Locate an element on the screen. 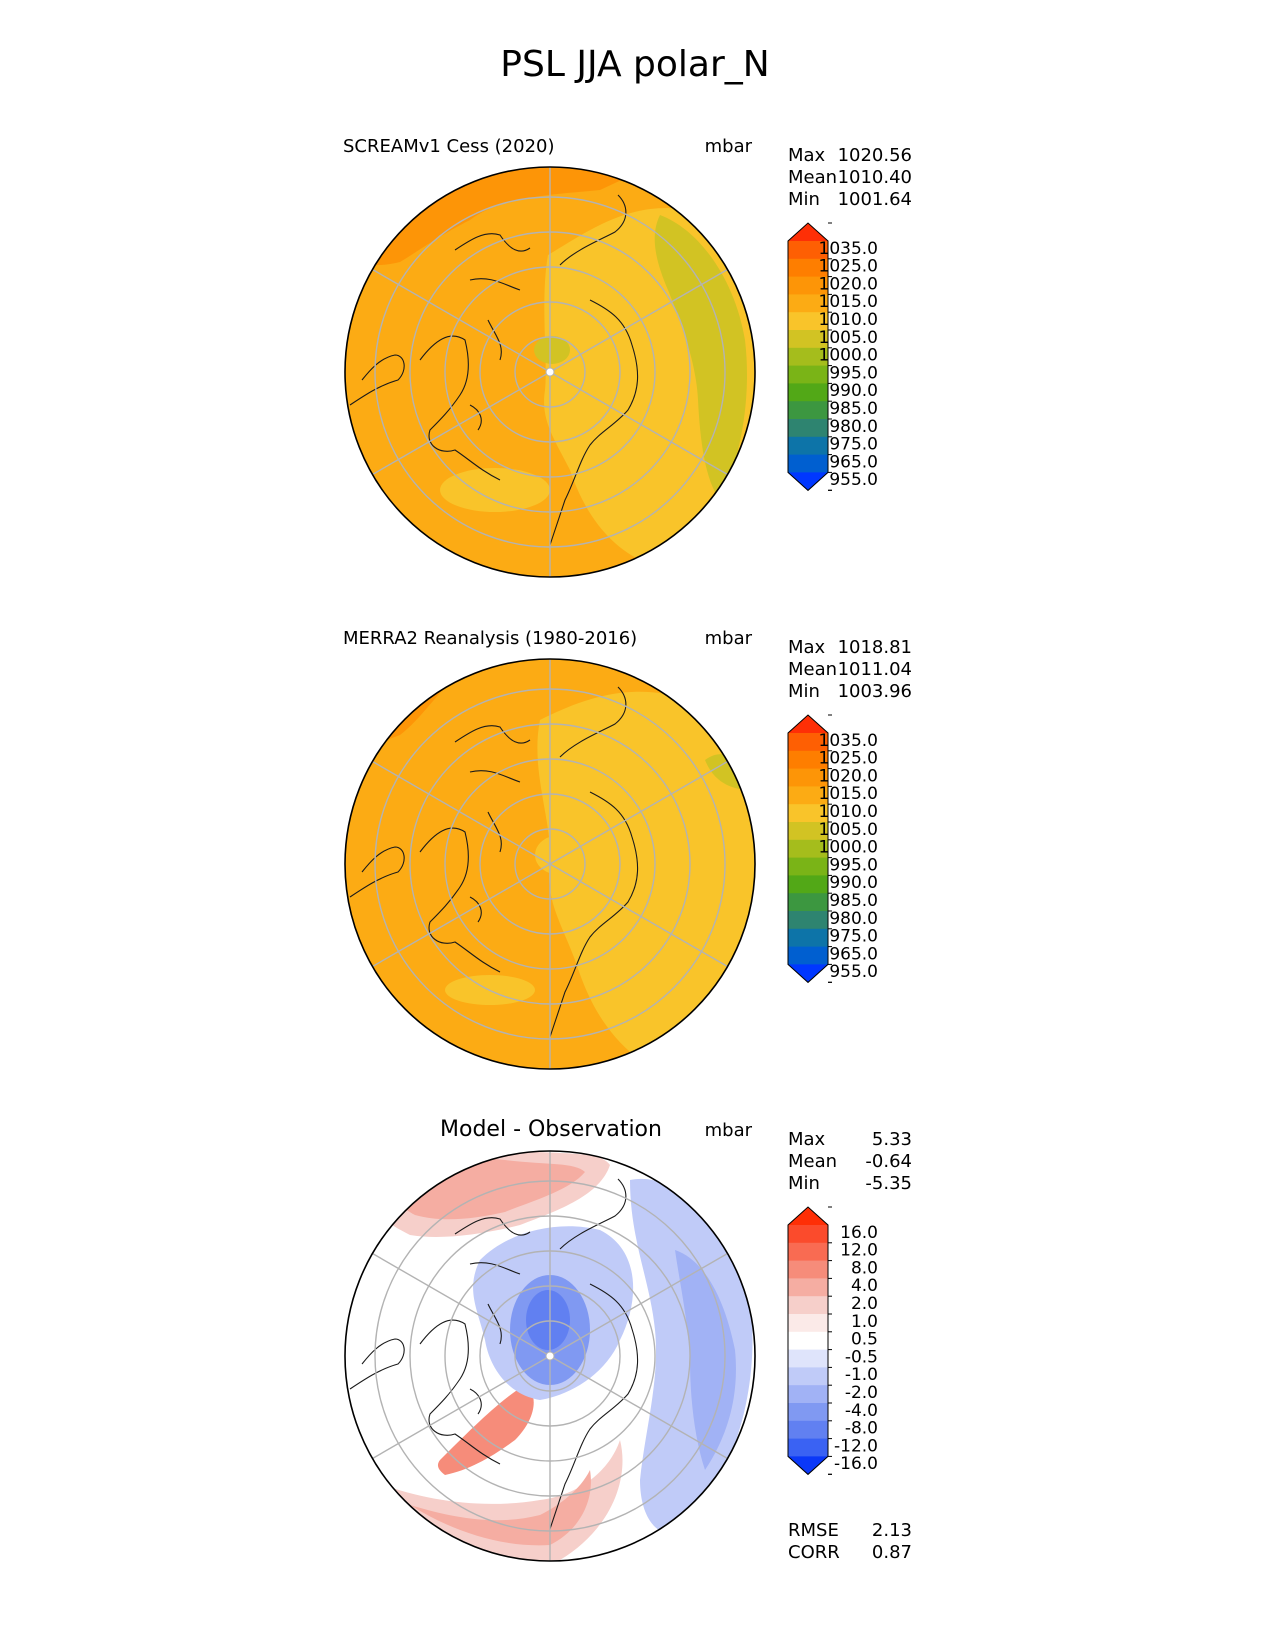  panel-model-contour-pole is located at coordinates (552, 350).